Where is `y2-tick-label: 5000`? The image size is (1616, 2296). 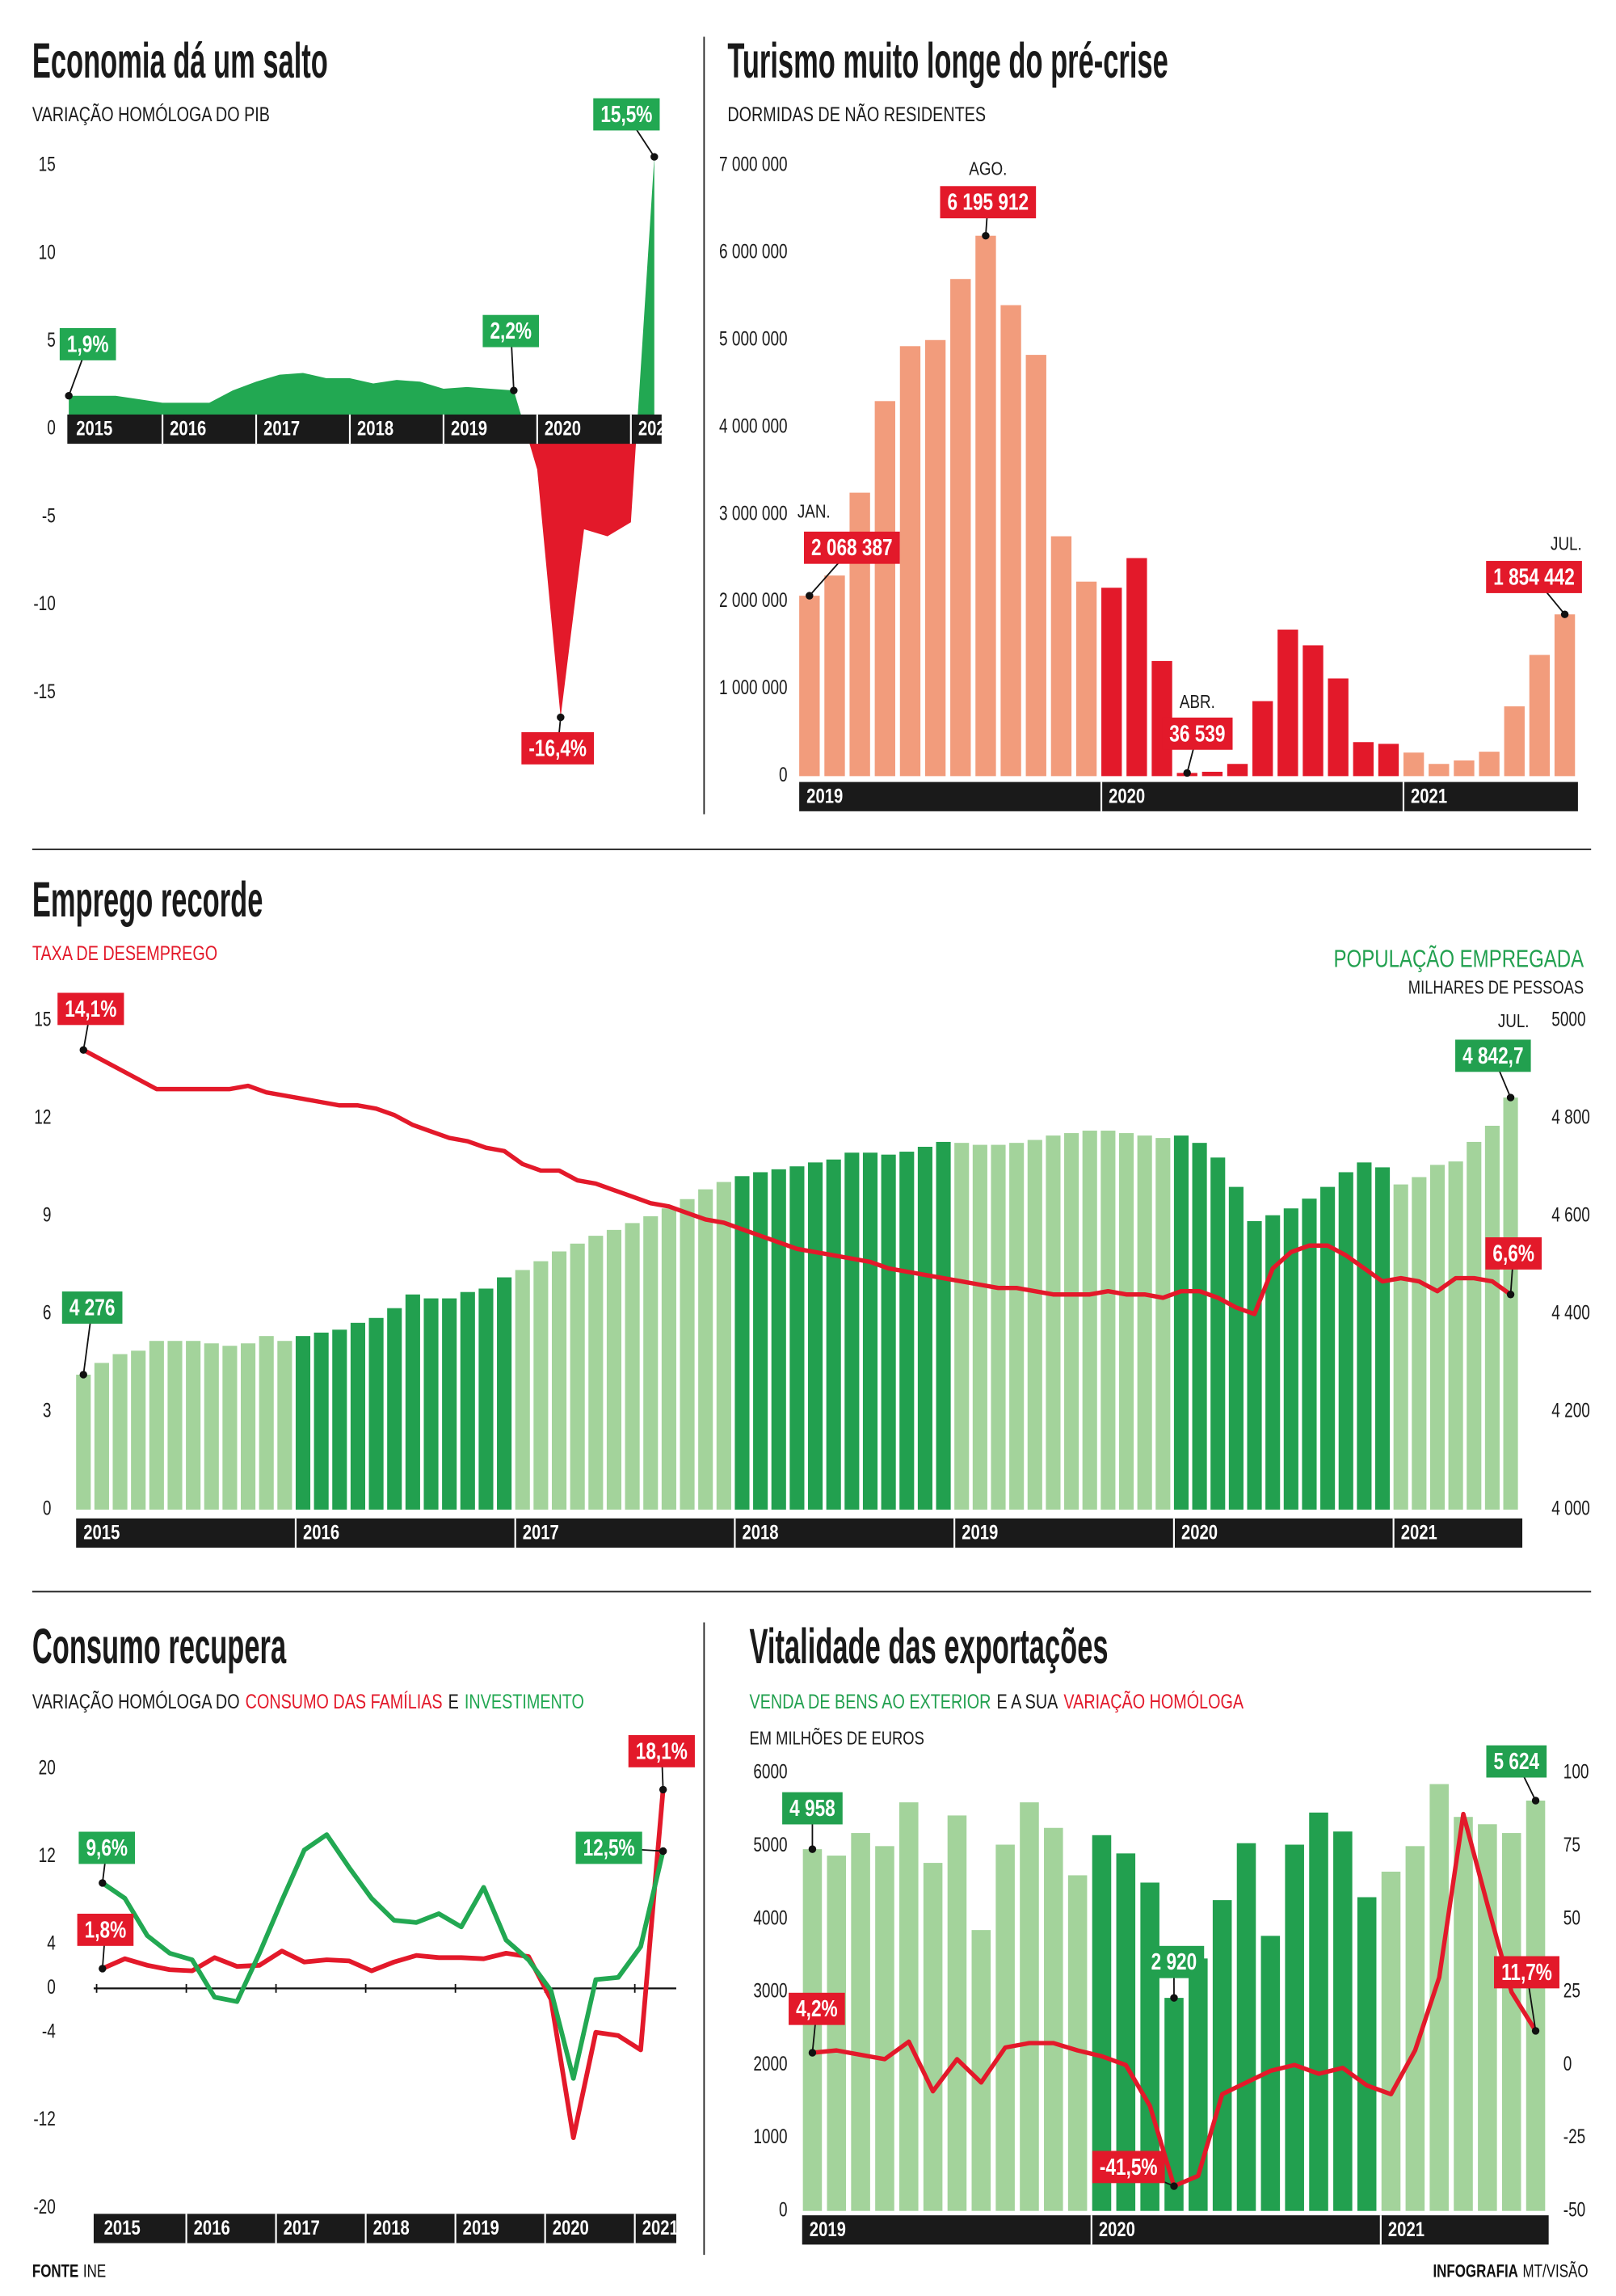
y2-tick-label: 5000 is located at coordinates (1568, 1019).